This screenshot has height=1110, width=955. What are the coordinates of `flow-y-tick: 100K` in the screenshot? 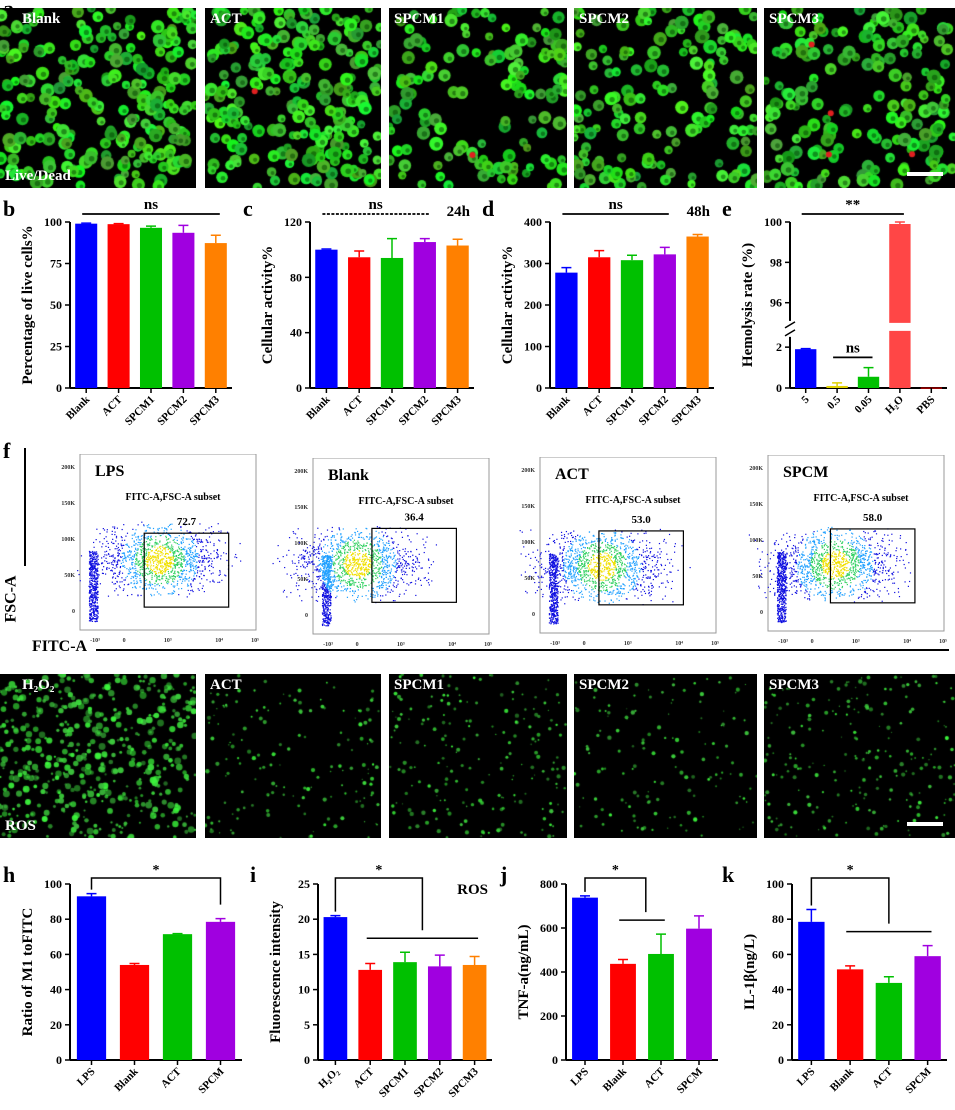 It's located at (68, 540).